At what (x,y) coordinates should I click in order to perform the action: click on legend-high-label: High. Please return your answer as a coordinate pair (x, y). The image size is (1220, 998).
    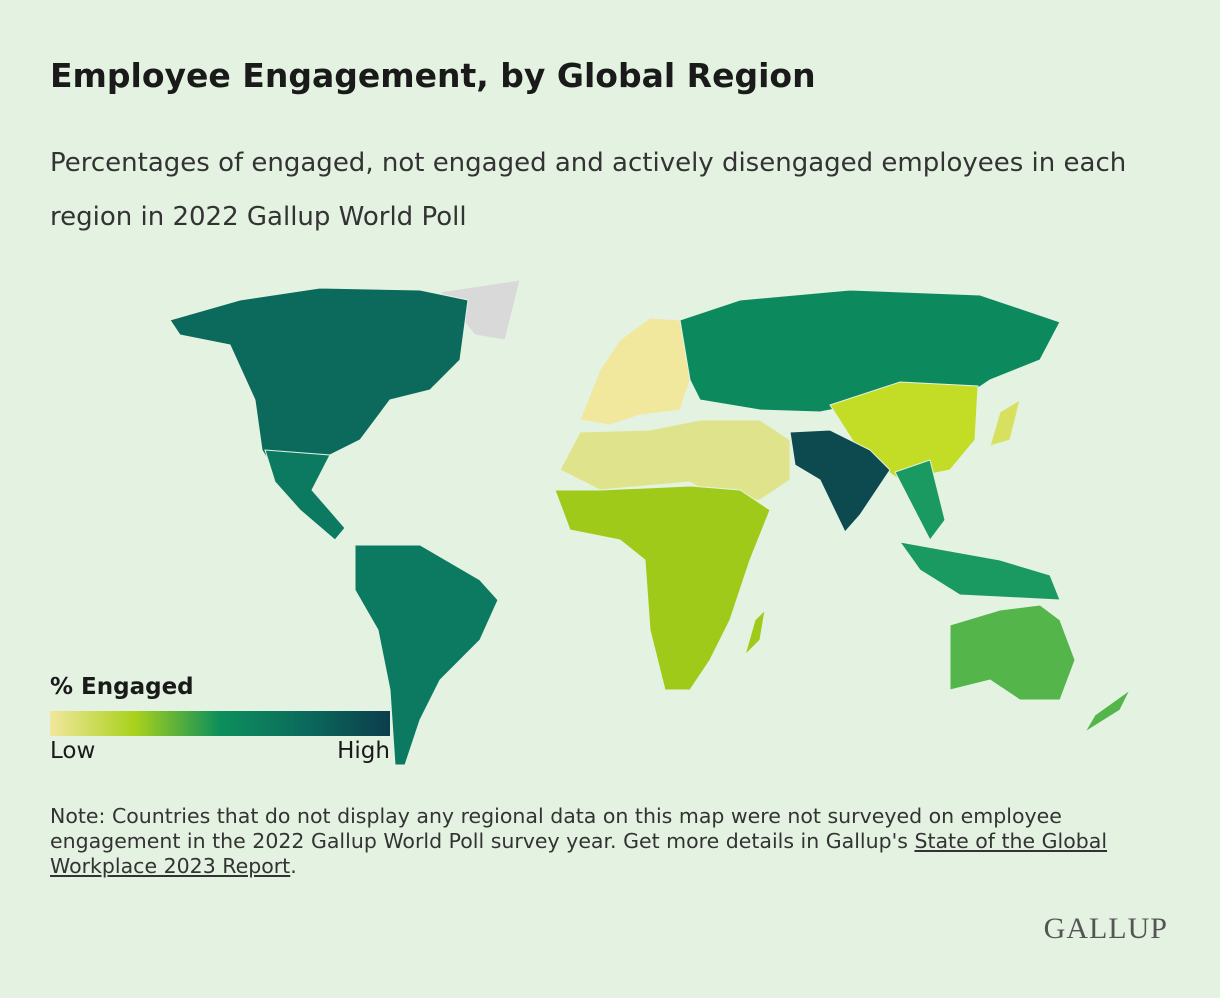
    Looking at the image, I should click on (363, 751).